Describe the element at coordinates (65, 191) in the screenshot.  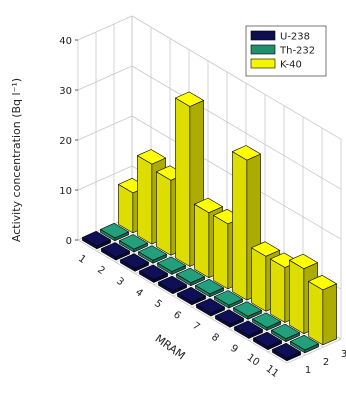
I see `z-tick-label-10: 10` at that location.